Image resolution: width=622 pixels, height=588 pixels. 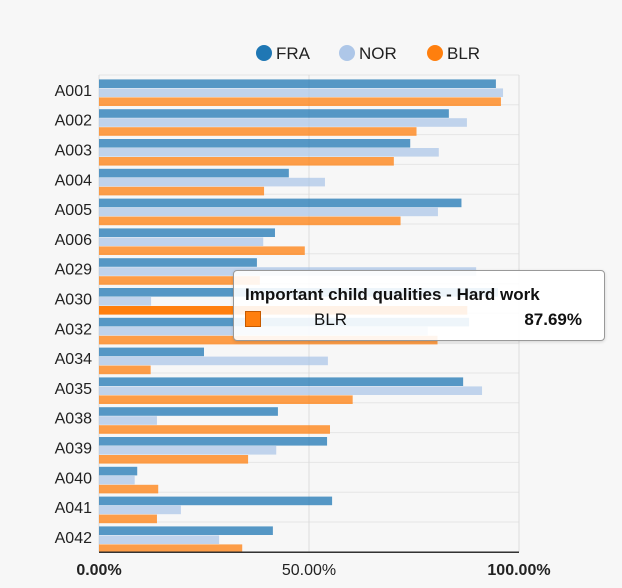 I want to click on category-label: A038, so click(x=73, y=419).